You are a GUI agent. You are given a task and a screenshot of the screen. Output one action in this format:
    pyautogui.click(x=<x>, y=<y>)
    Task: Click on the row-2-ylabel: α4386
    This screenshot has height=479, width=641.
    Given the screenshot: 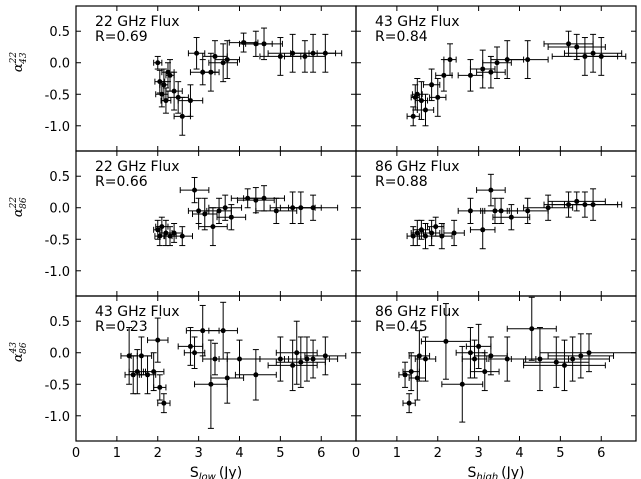 What is the action you would take?
    pyautogui.click(x=19, y=352)
    